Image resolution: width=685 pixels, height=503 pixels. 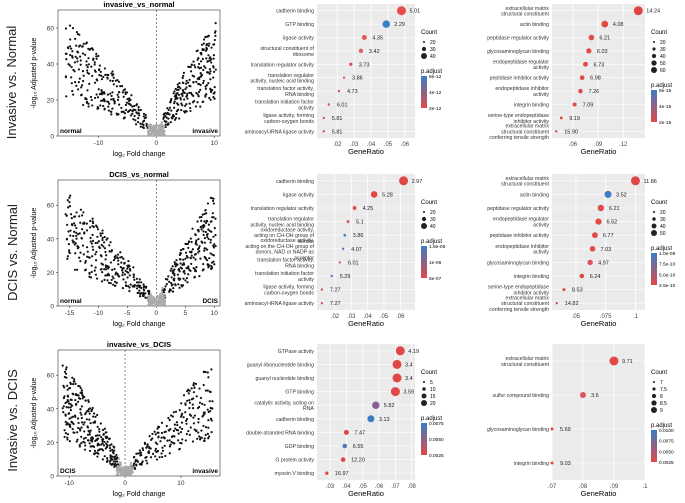 What do you see at coordinates (51, 443) in the screenshot?
I see `y-tick-label: 20` at bounding box center [51, 443].